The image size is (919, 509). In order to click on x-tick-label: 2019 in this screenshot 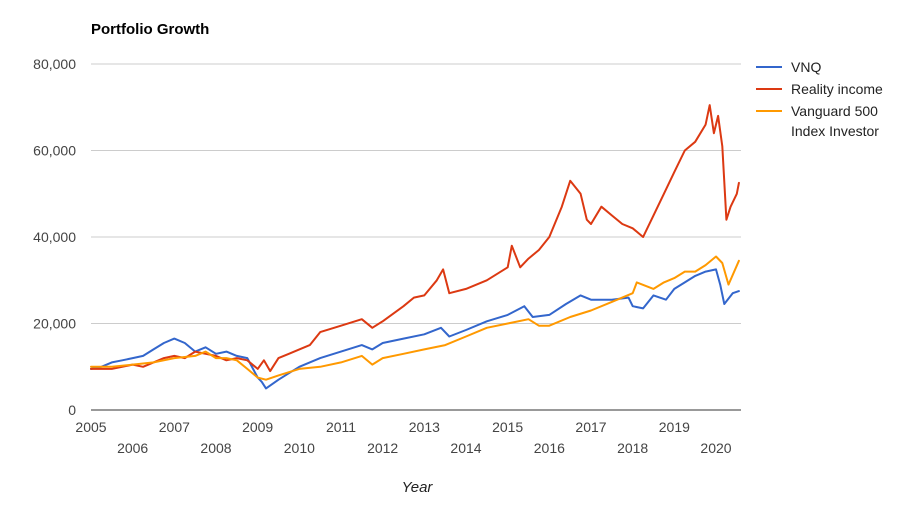, I will do `click(674, 427)`.